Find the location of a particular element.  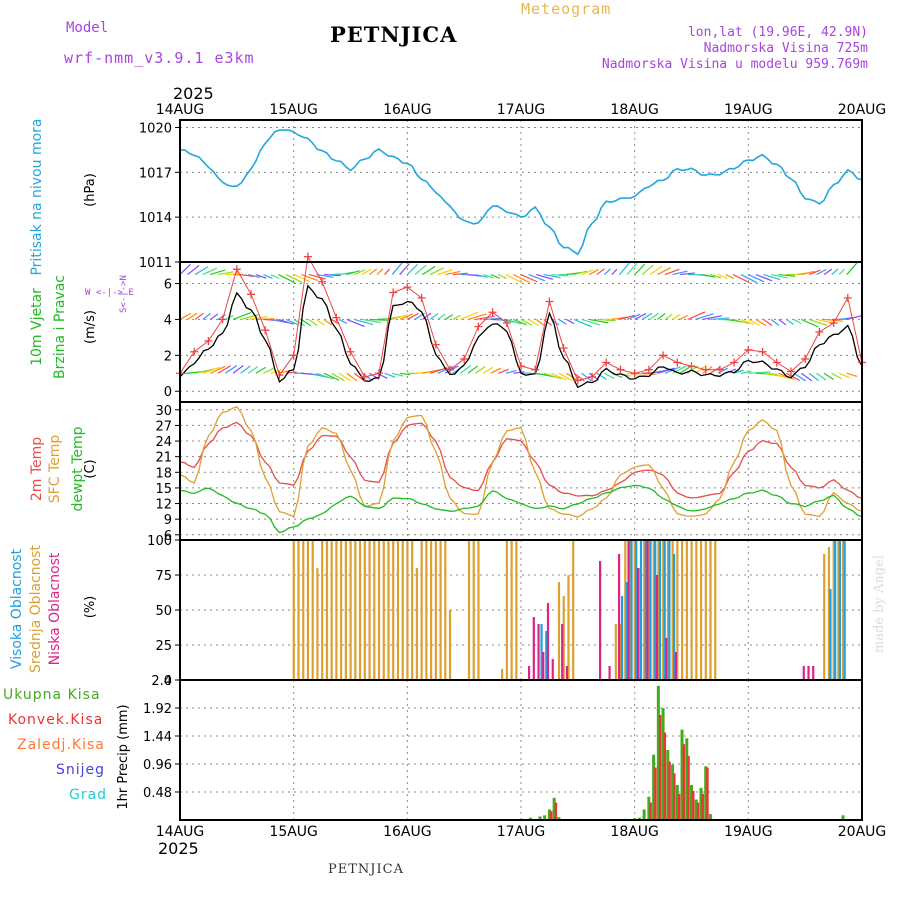

y-tick-label: 2.4 is located at coordinates (161, 681).